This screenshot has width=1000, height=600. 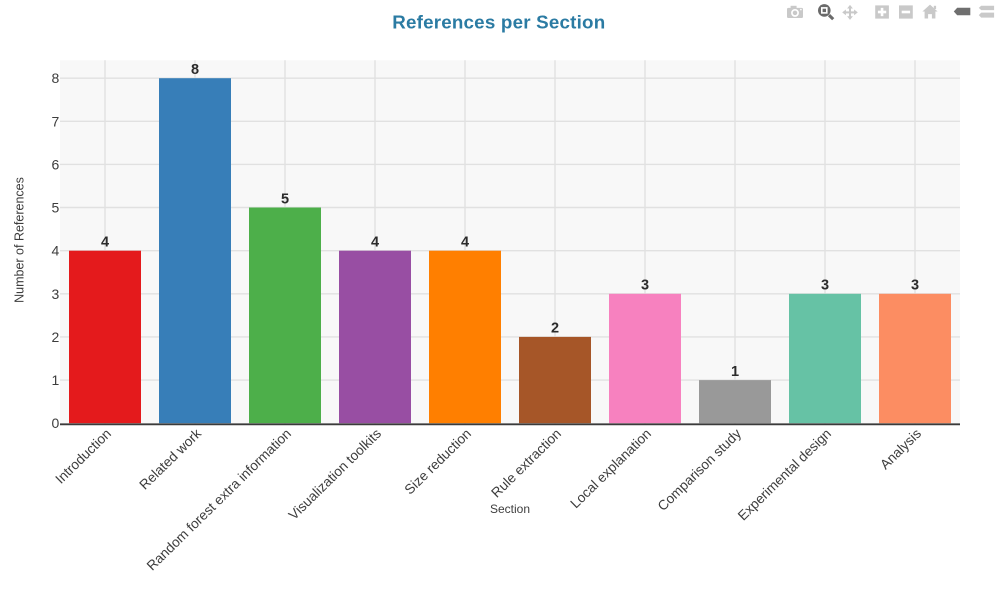 I want to click on svg-text: Experimental design, so click(x=784, y=474).